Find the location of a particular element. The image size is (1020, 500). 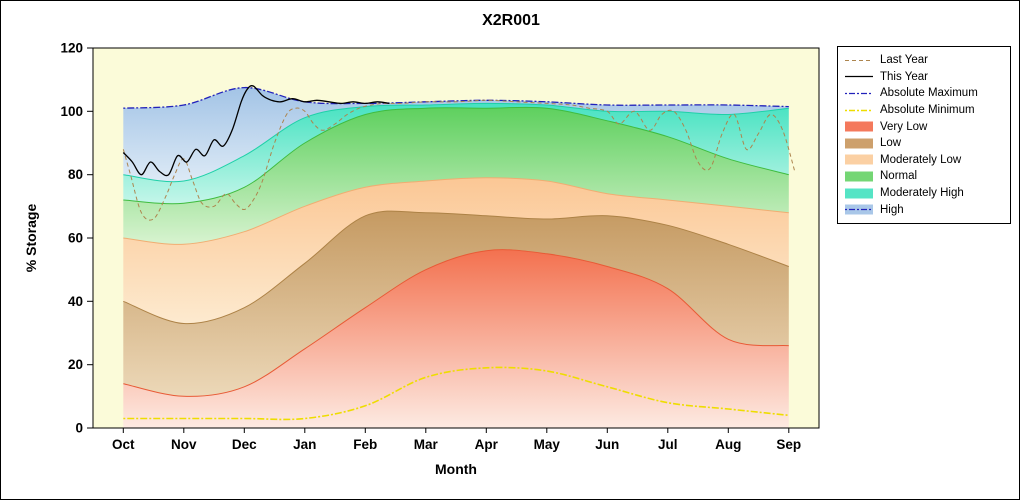

legend-label: High is located at coordinates (892, 209).